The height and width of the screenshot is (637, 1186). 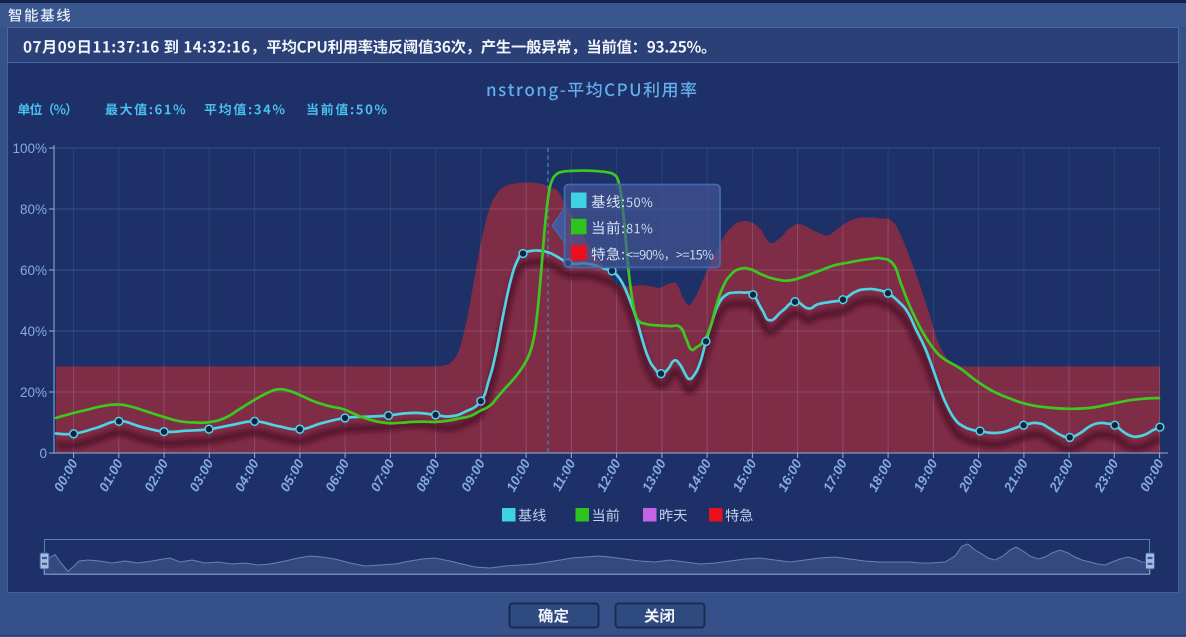 I want to click on svg-text: 60%, so click(x=33, y=270).